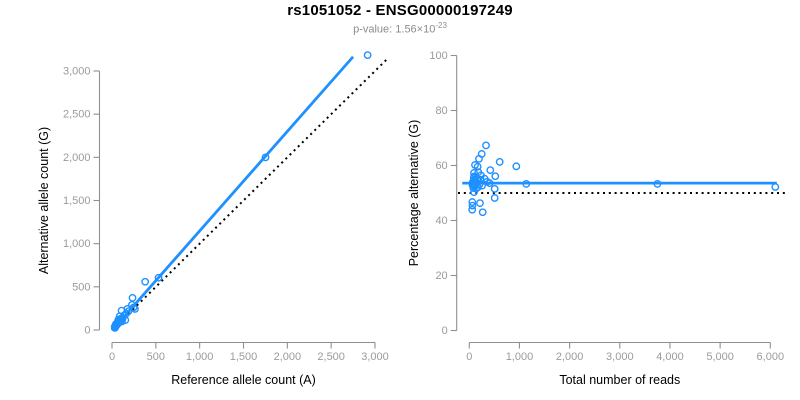  What do you see at coordinates (394, 29) in the screenshot?
I see `pvalue-text: p-value: 1.56×10` at bounding box center [394, 29].